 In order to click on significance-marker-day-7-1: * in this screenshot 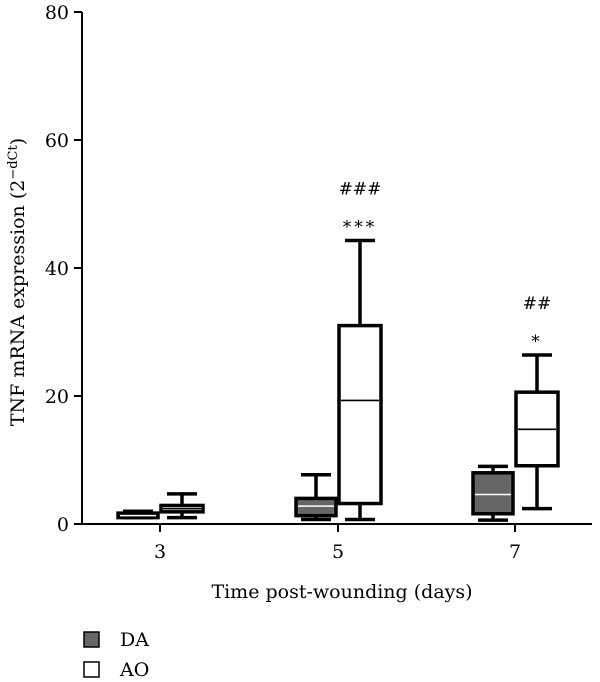, I will do `click(537, 342)`.